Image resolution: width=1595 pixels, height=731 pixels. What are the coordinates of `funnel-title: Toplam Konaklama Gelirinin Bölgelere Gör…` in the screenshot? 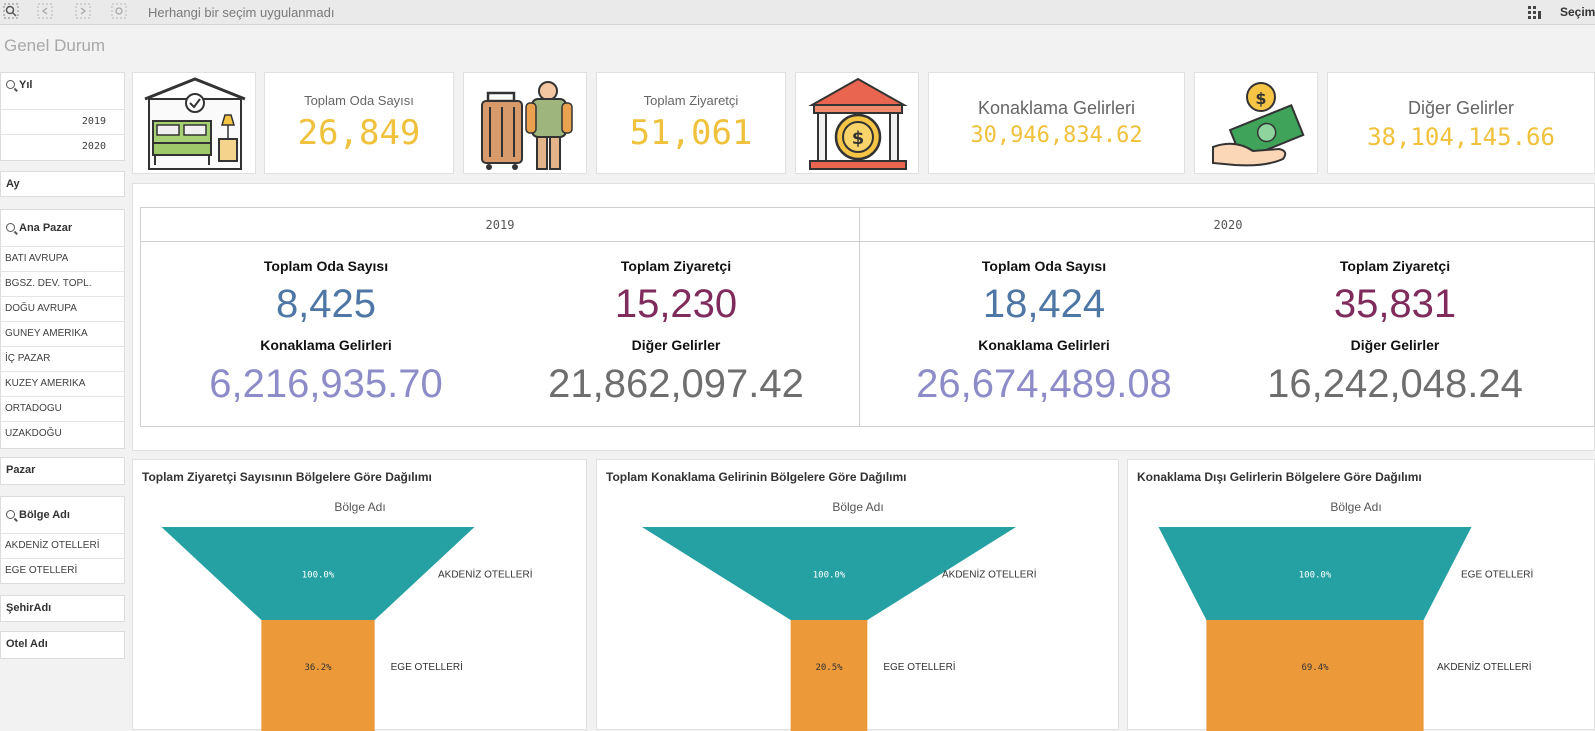 It's located at (756, 477).